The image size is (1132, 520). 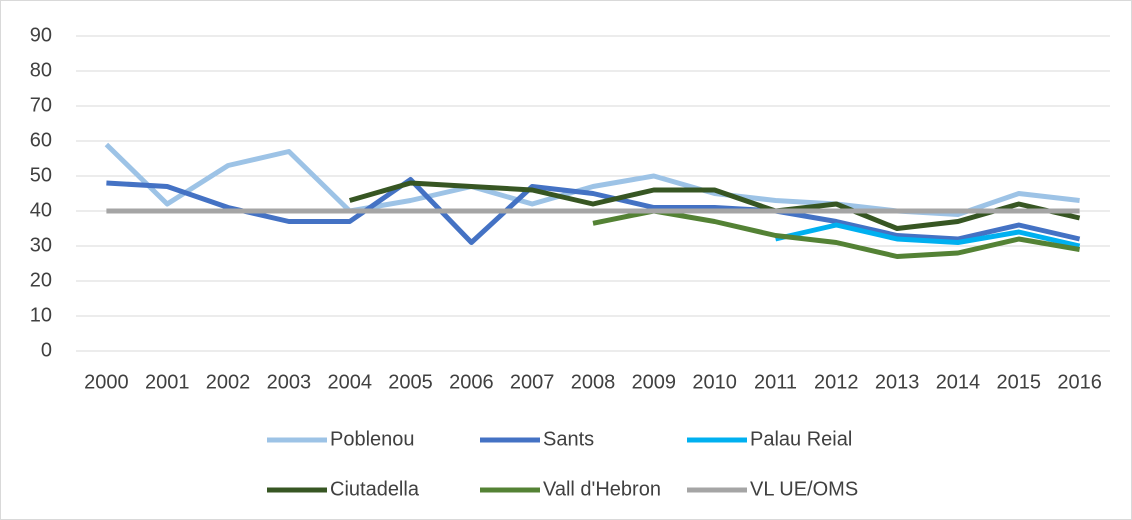 What do you see at coordinates (801, 439) in the screenshot?
I see `legend-label: Palau Reial` at bounding box center [801, 439].